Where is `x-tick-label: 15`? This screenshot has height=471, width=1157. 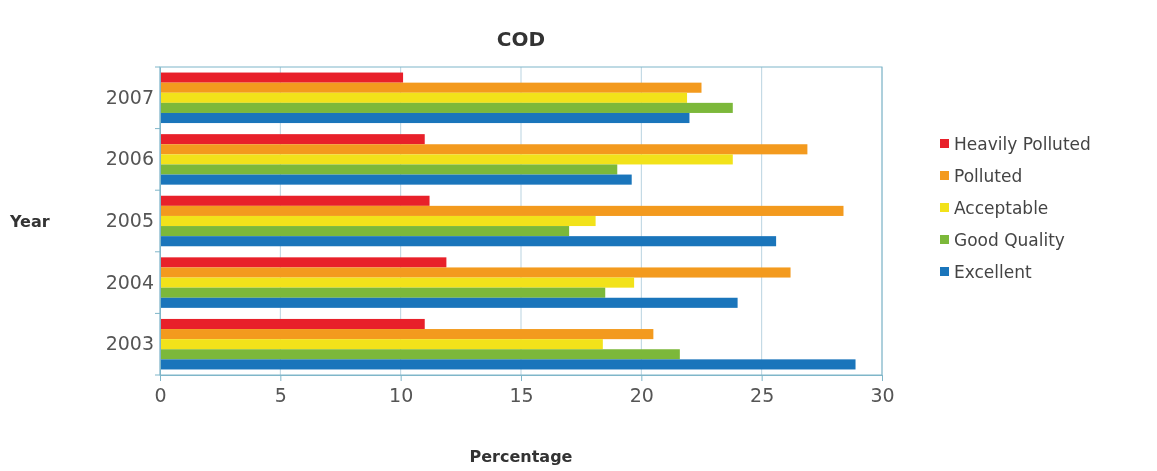 x-tick-label: 15 is located at coordinates (521, 395).